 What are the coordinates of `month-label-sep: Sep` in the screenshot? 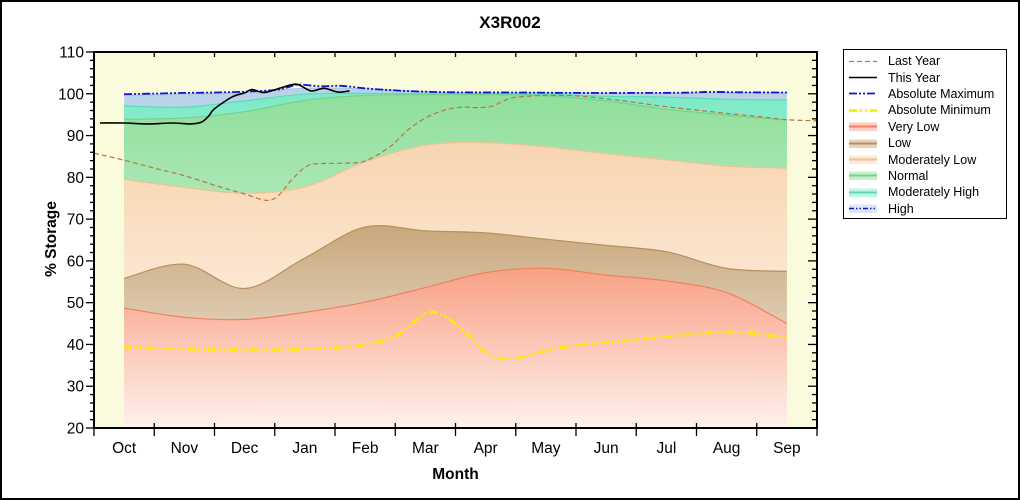 It's located at (787, 448).